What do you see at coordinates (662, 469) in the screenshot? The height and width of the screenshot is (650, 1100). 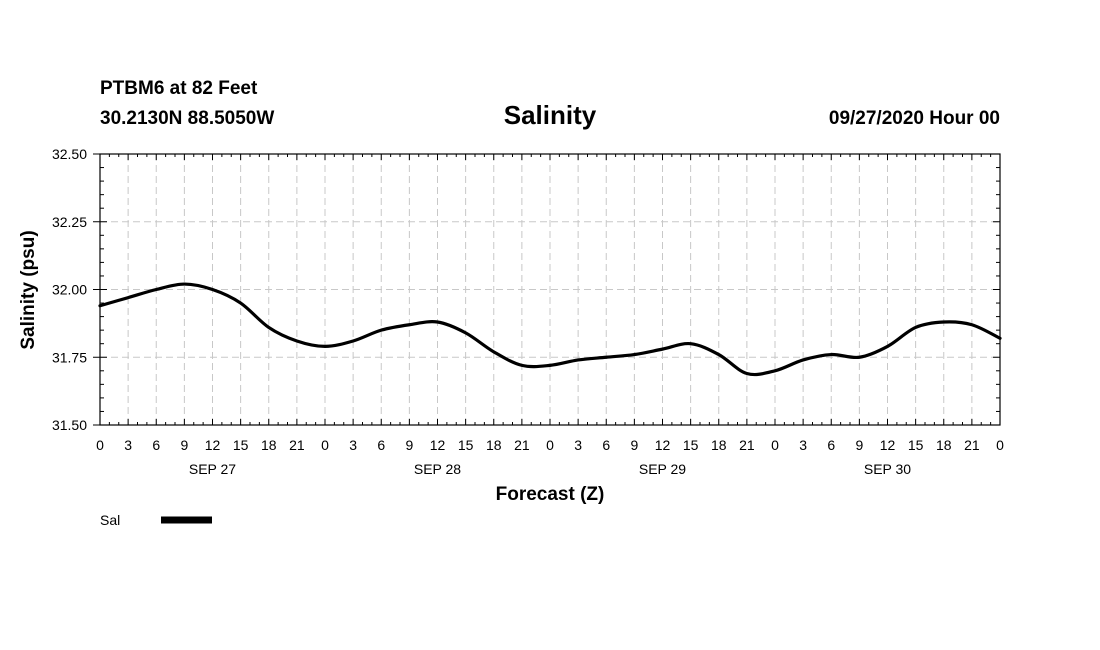 I see `date-label: SEP 29` at bounding box center [662, 469].